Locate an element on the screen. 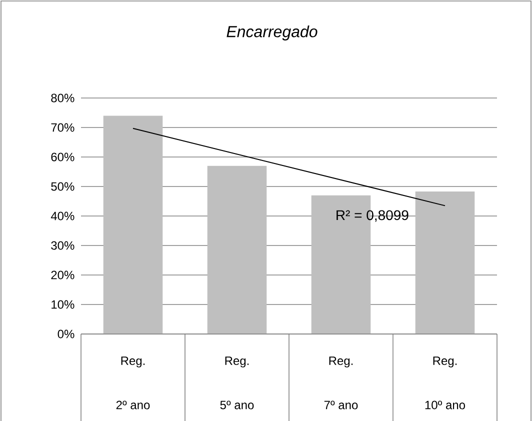  y-tick-label: 20% is located at coordinates (62, 275).